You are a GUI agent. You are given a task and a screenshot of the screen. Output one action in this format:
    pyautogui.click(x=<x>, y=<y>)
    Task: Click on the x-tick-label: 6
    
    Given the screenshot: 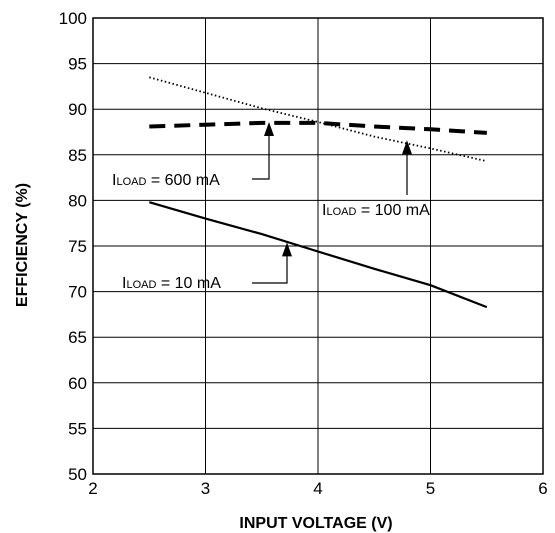 What is the action you would take?
    pyautogui.click(x=542, y=488)
    